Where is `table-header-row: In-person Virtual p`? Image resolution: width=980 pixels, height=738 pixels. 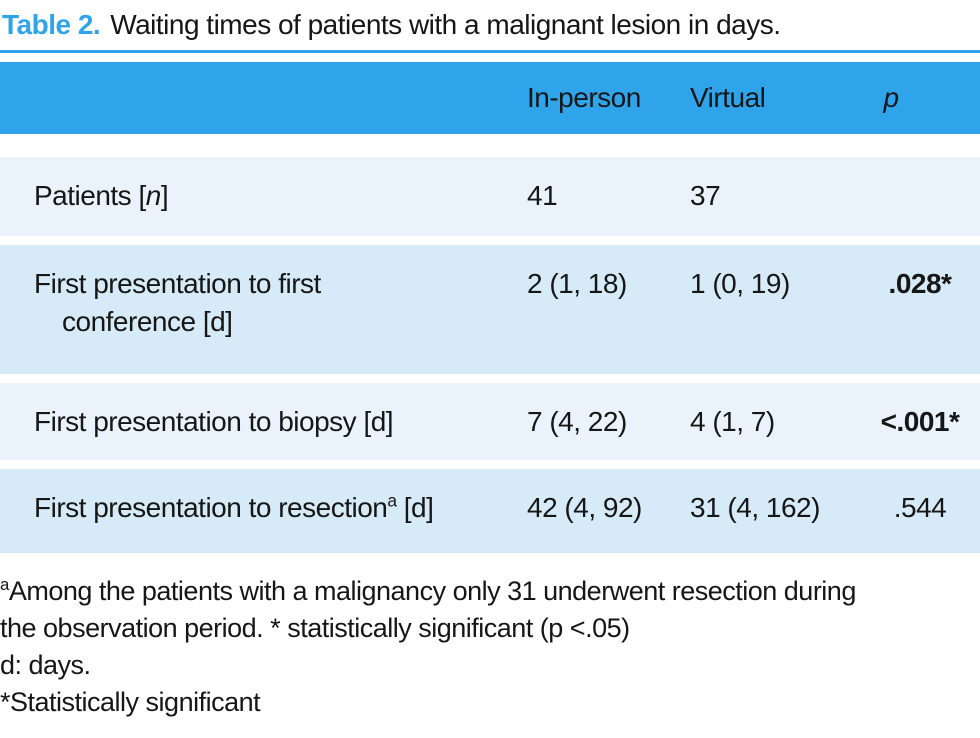
table-header-row: In-person Virtual p is located at coordinates (490, 98).